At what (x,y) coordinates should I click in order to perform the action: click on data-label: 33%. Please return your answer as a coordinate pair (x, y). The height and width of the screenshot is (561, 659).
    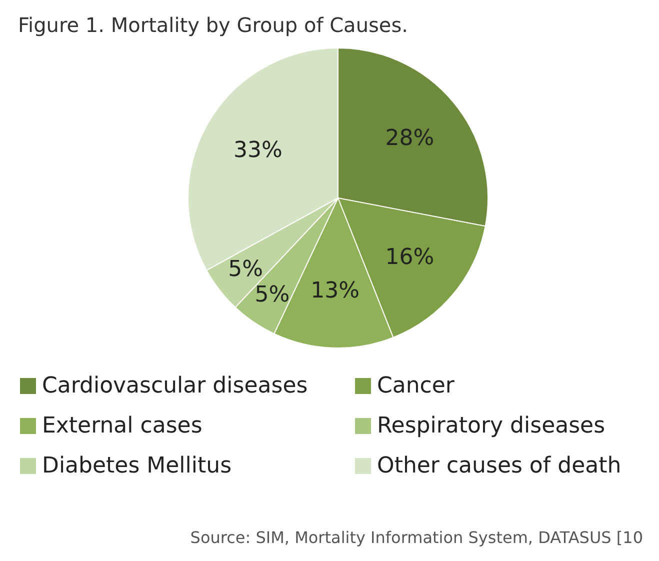
    Looking at the image, I should click on (258, 151).